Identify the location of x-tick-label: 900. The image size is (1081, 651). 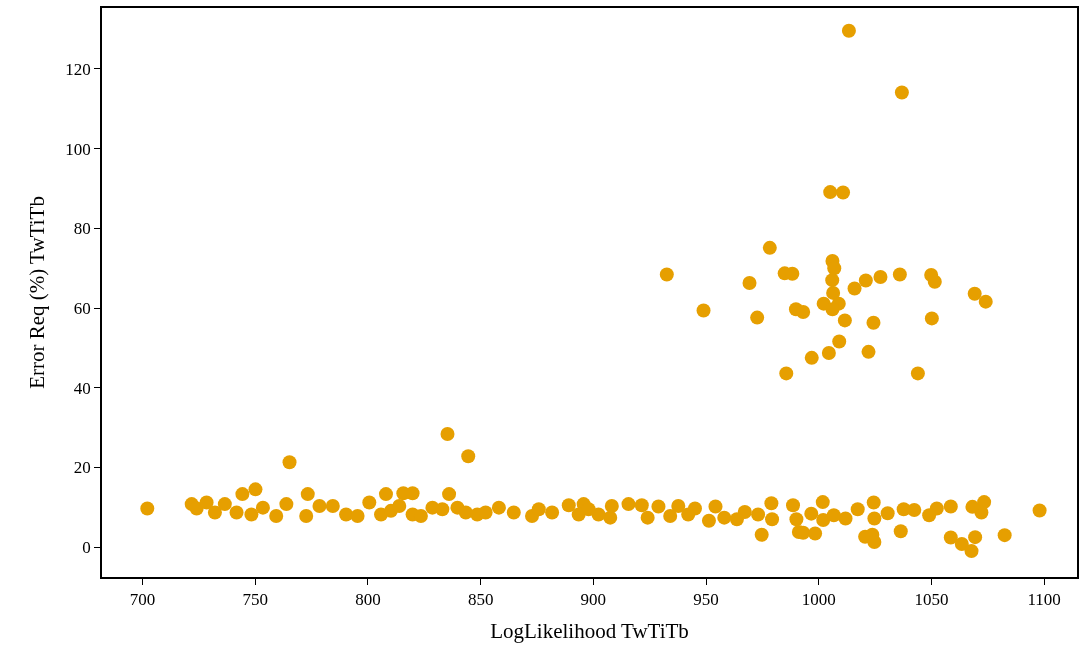
(593, 600).